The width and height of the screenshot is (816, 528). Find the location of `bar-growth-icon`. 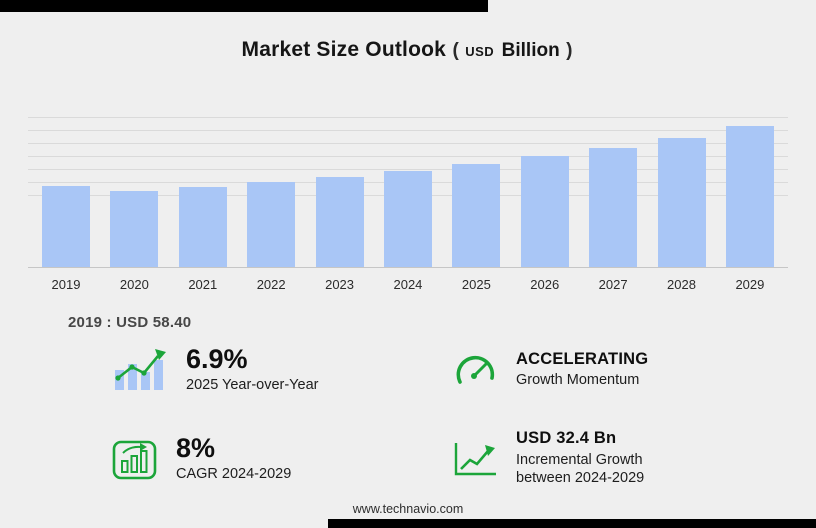

bar-growth-icon is located at coordinates (140, 370).